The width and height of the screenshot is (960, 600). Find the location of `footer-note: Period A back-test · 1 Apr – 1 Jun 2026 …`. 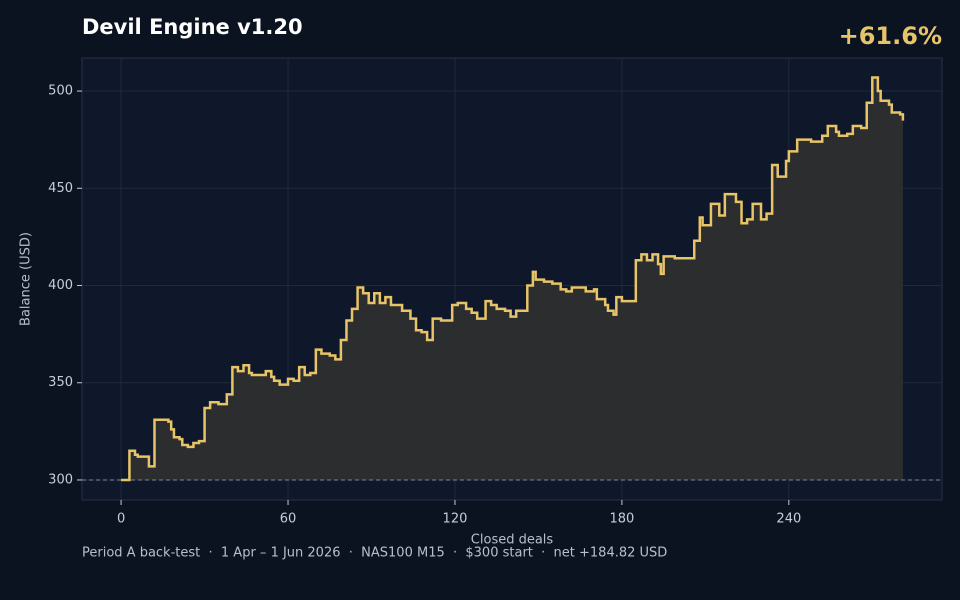

footer-note: Period A back-test · 1 Apr – 1 Jun 2026 … is located at coordinates (374, 553).